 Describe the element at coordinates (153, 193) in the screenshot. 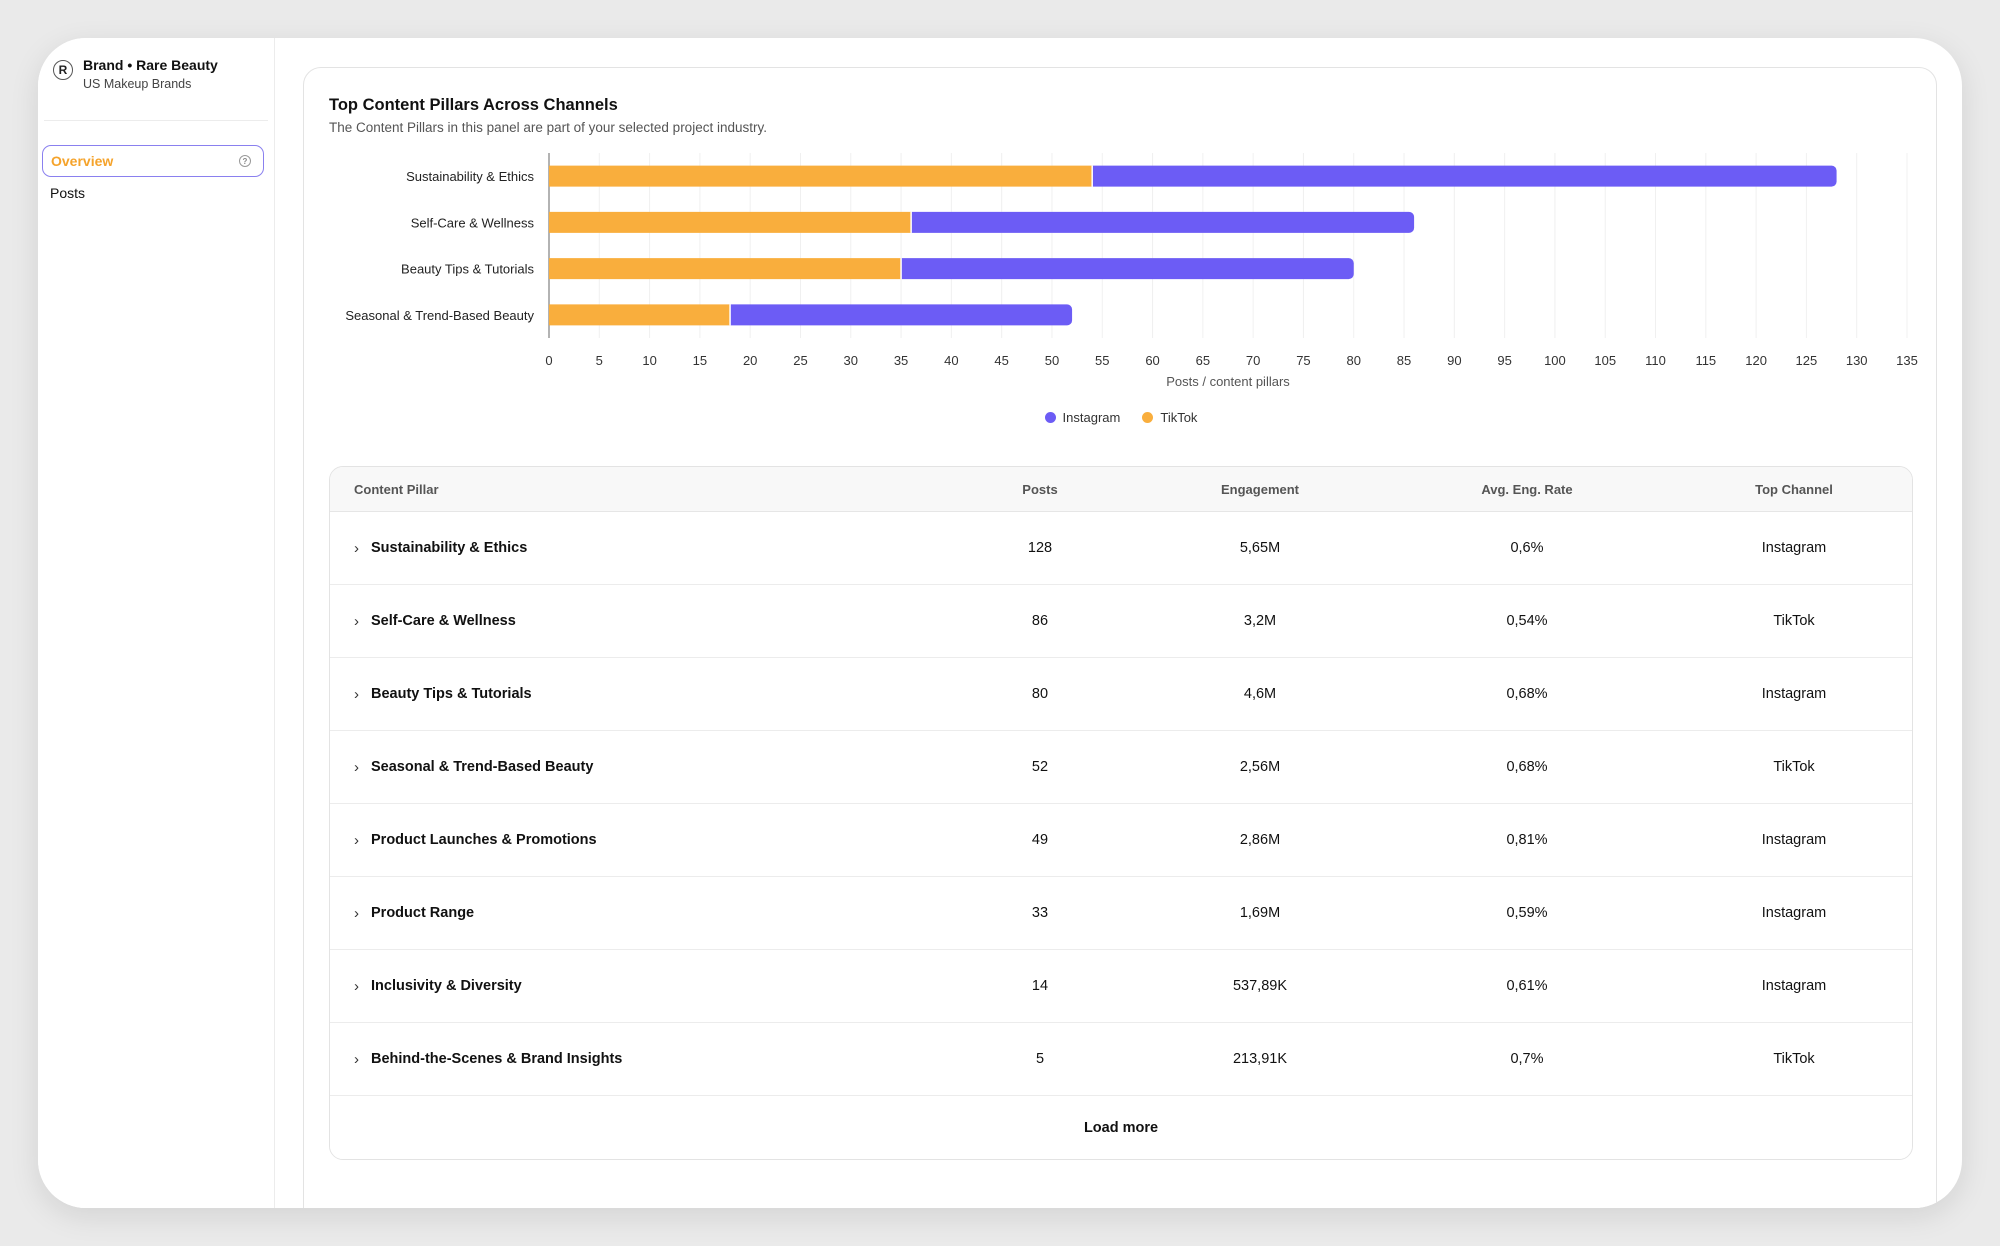

I see `sidebar-item-posts: Posts` at that location.